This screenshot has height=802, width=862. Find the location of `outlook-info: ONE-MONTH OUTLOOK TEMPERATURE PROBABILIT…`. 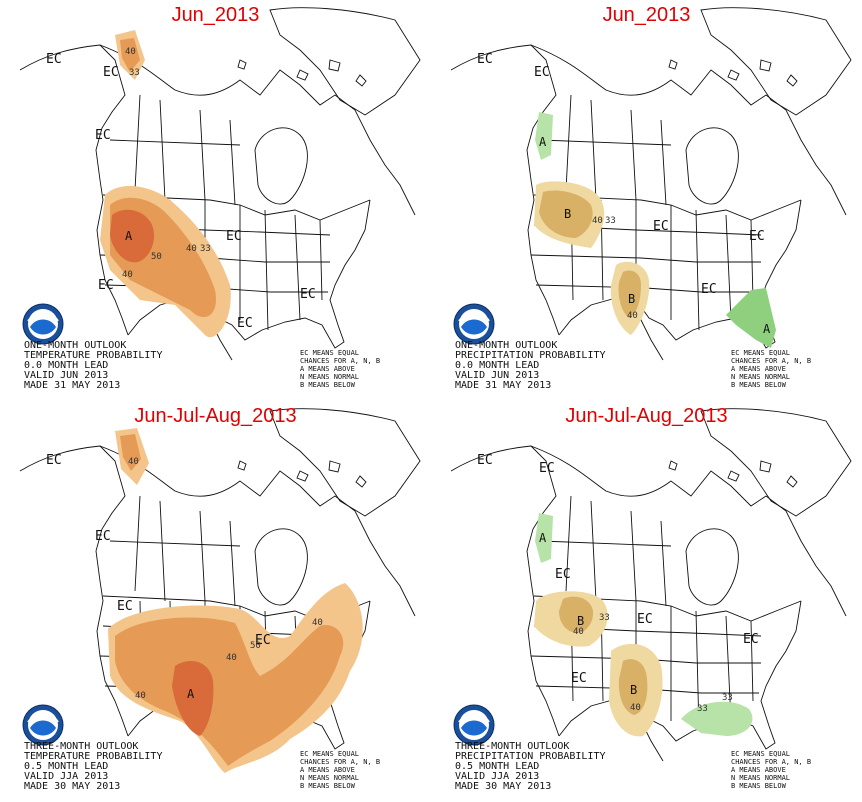

outlook-info: ONE-MONTH OUTLOOK TEMPERATURE PROBABILIT… is located at coordinates (93, 365).